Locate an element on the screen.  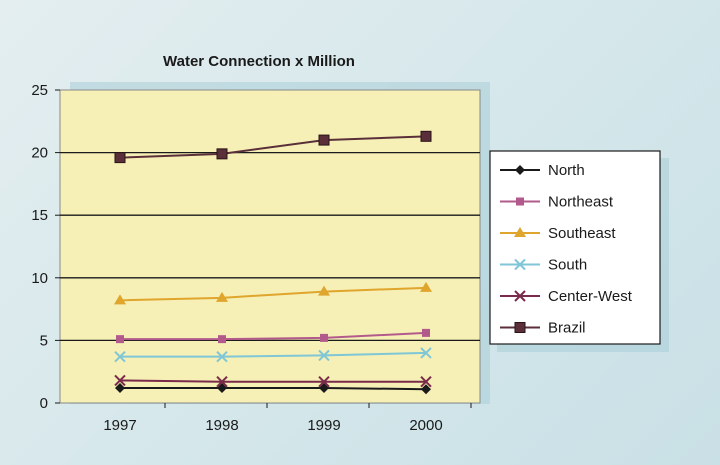
series-line-north is located at coordinates (273, 388).